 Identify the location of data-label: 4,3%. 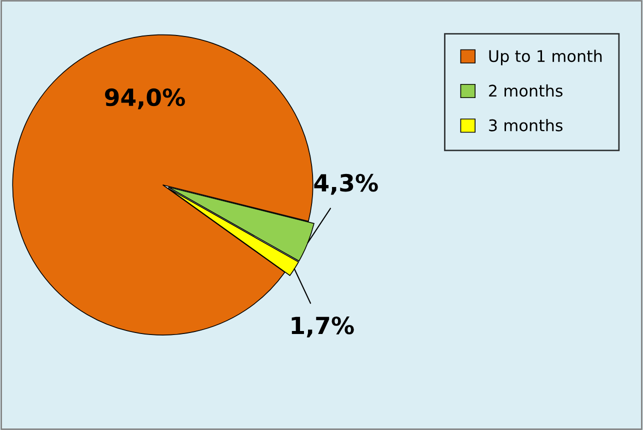
(346, 184).